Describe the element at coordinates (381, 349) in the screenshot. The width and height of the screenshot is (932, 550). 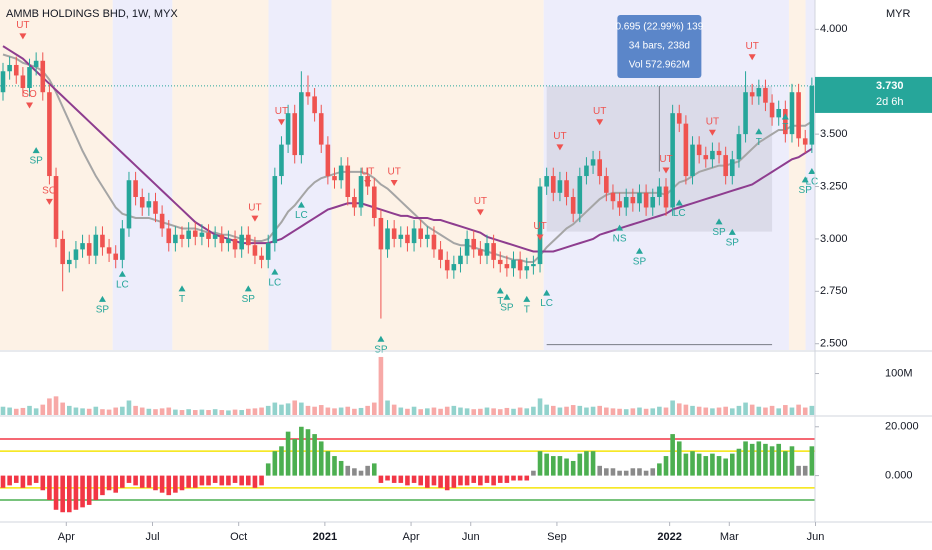
I see `signal-label: SP` at that location.